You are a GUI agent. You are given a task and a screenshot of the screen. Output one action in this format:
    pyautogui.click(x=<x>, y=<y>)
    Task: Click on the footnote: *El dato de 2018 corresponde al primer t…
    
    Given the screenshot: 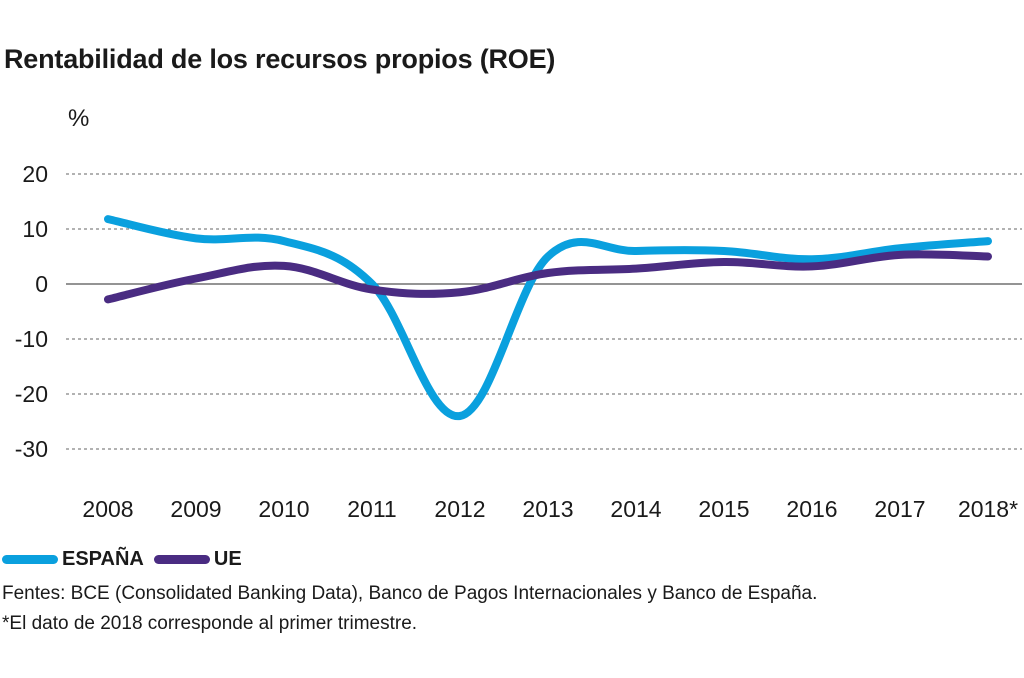 What is the action you would take?
    pyautogui.click(x=210, y=623)
    